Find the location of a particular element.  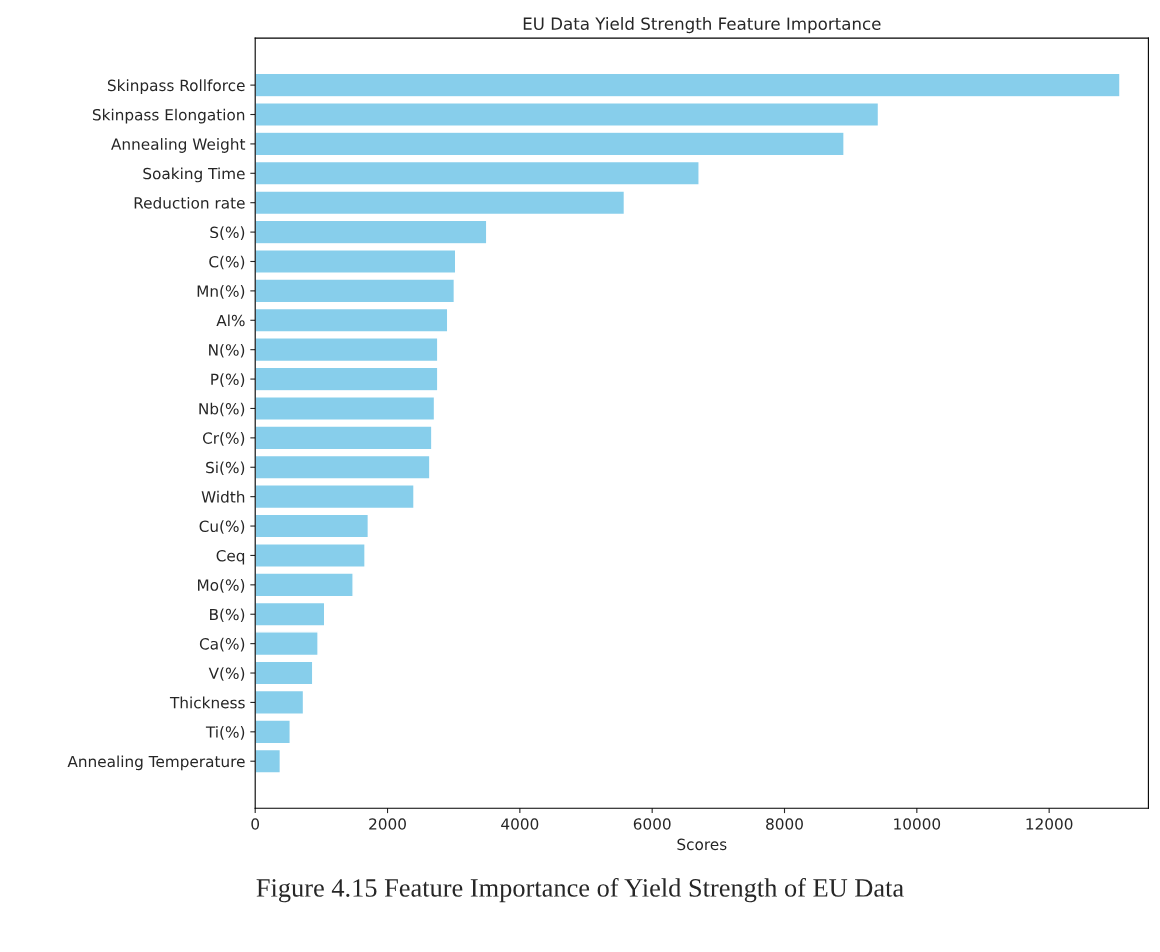

y-tick-label: Nb(%) is located at coordinates (222, 409).